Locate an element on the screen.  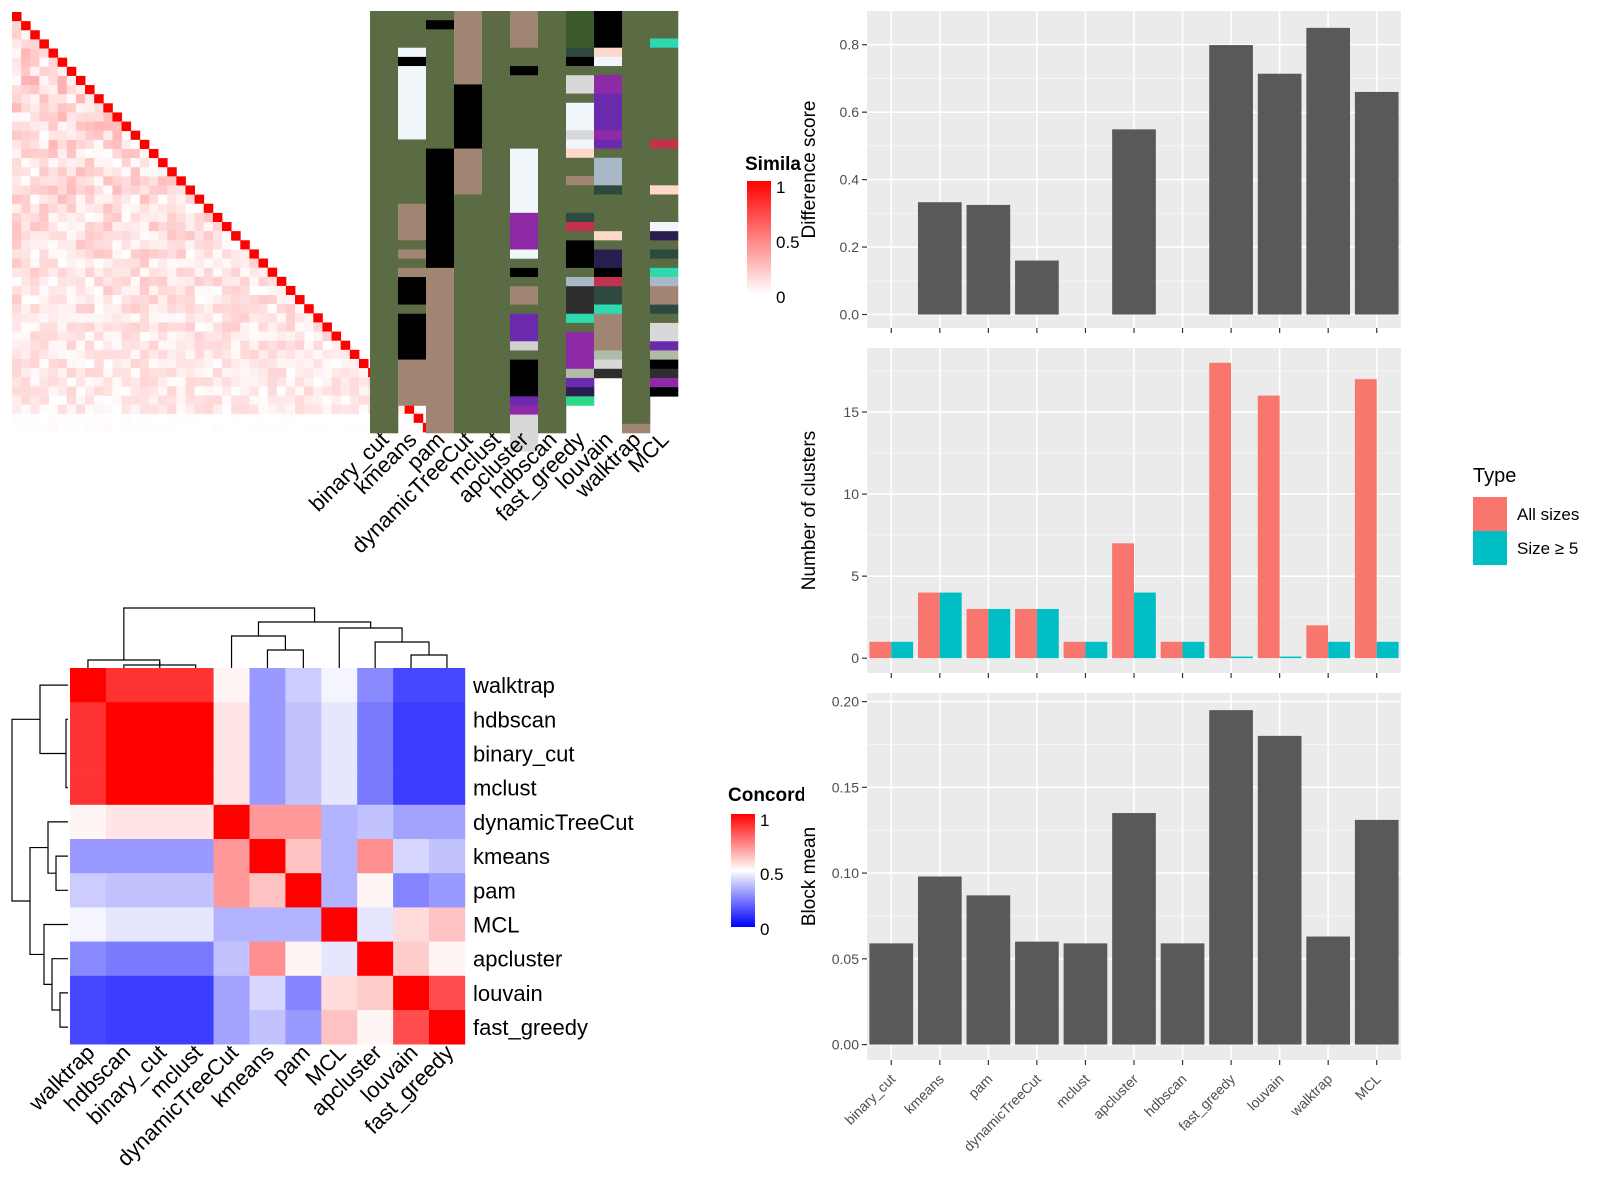
y-tick-label: 0 is located at coordinates (855, 658).